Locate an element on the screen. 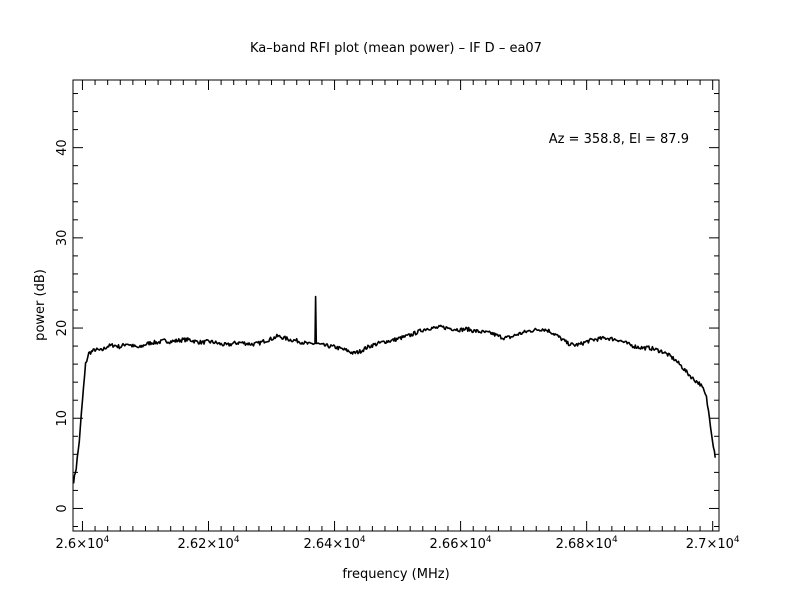 The height and width of the screenshot is (612, 792). y-axis-label: power (dB) is located at coordinates (40, 305).